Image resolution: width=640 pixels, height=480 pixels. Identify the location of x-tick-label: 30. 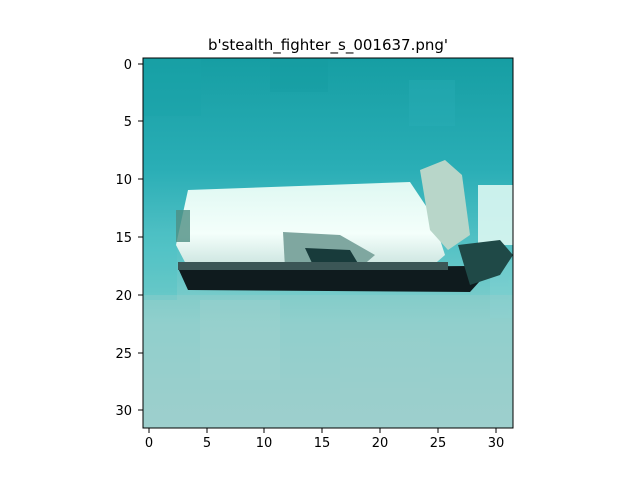
(496, 443).